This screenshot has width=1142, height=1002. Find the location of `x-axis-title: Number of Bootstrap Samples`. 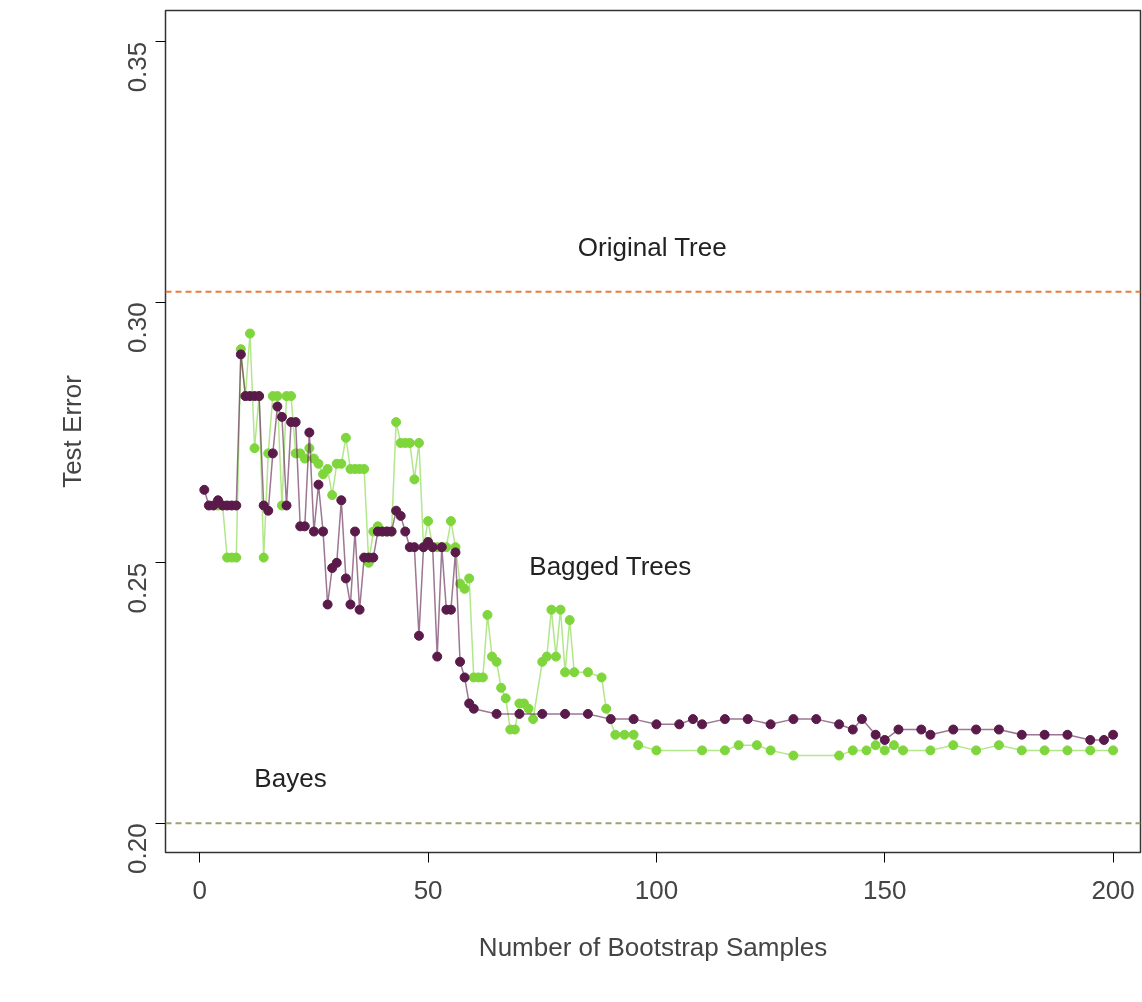

x-axis-title: Number of Bootstrap Samples is located at coordinates (653, 946).